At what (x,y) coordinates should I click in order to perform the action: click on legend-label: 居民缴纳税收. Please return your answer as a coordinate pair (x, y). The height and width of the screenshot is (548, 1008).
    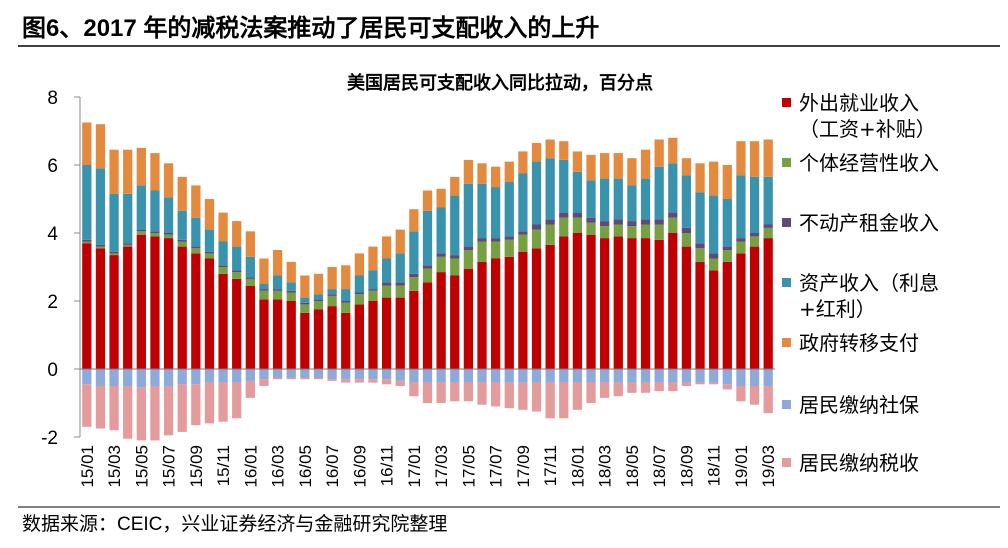
    Looking at the image, I should click on (859, 463).